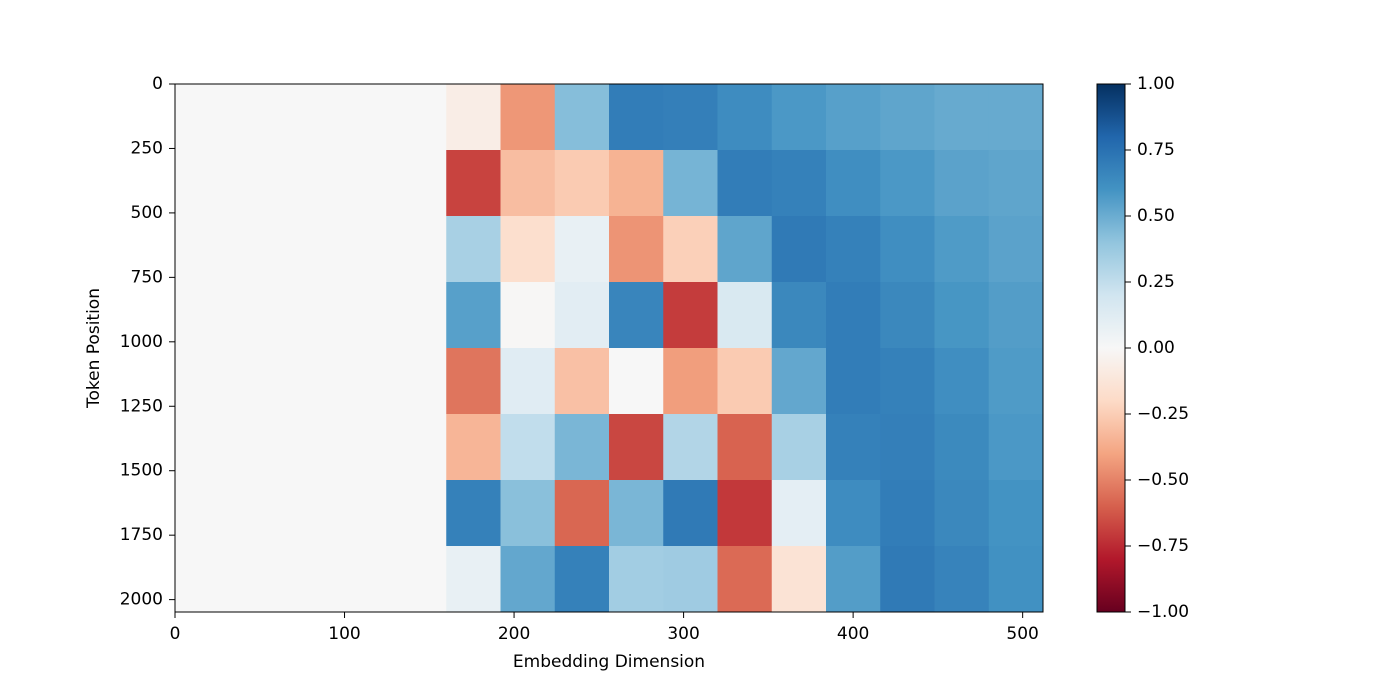  I want to click on colorbar-tick-label: 0.50, so click(1156, 216).